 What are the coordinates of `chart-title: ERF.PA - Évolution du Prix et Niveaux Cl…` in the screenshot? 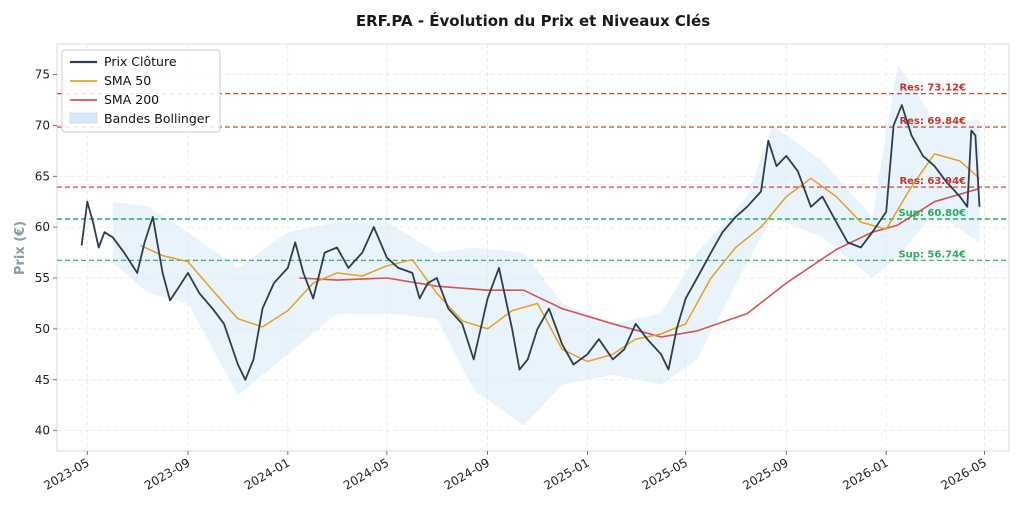 It's located at (533, 20).